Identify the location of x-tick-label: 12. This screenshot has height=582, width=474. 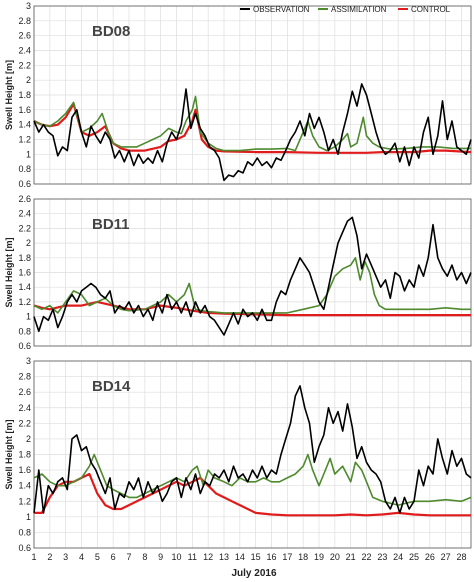
(208, 557).